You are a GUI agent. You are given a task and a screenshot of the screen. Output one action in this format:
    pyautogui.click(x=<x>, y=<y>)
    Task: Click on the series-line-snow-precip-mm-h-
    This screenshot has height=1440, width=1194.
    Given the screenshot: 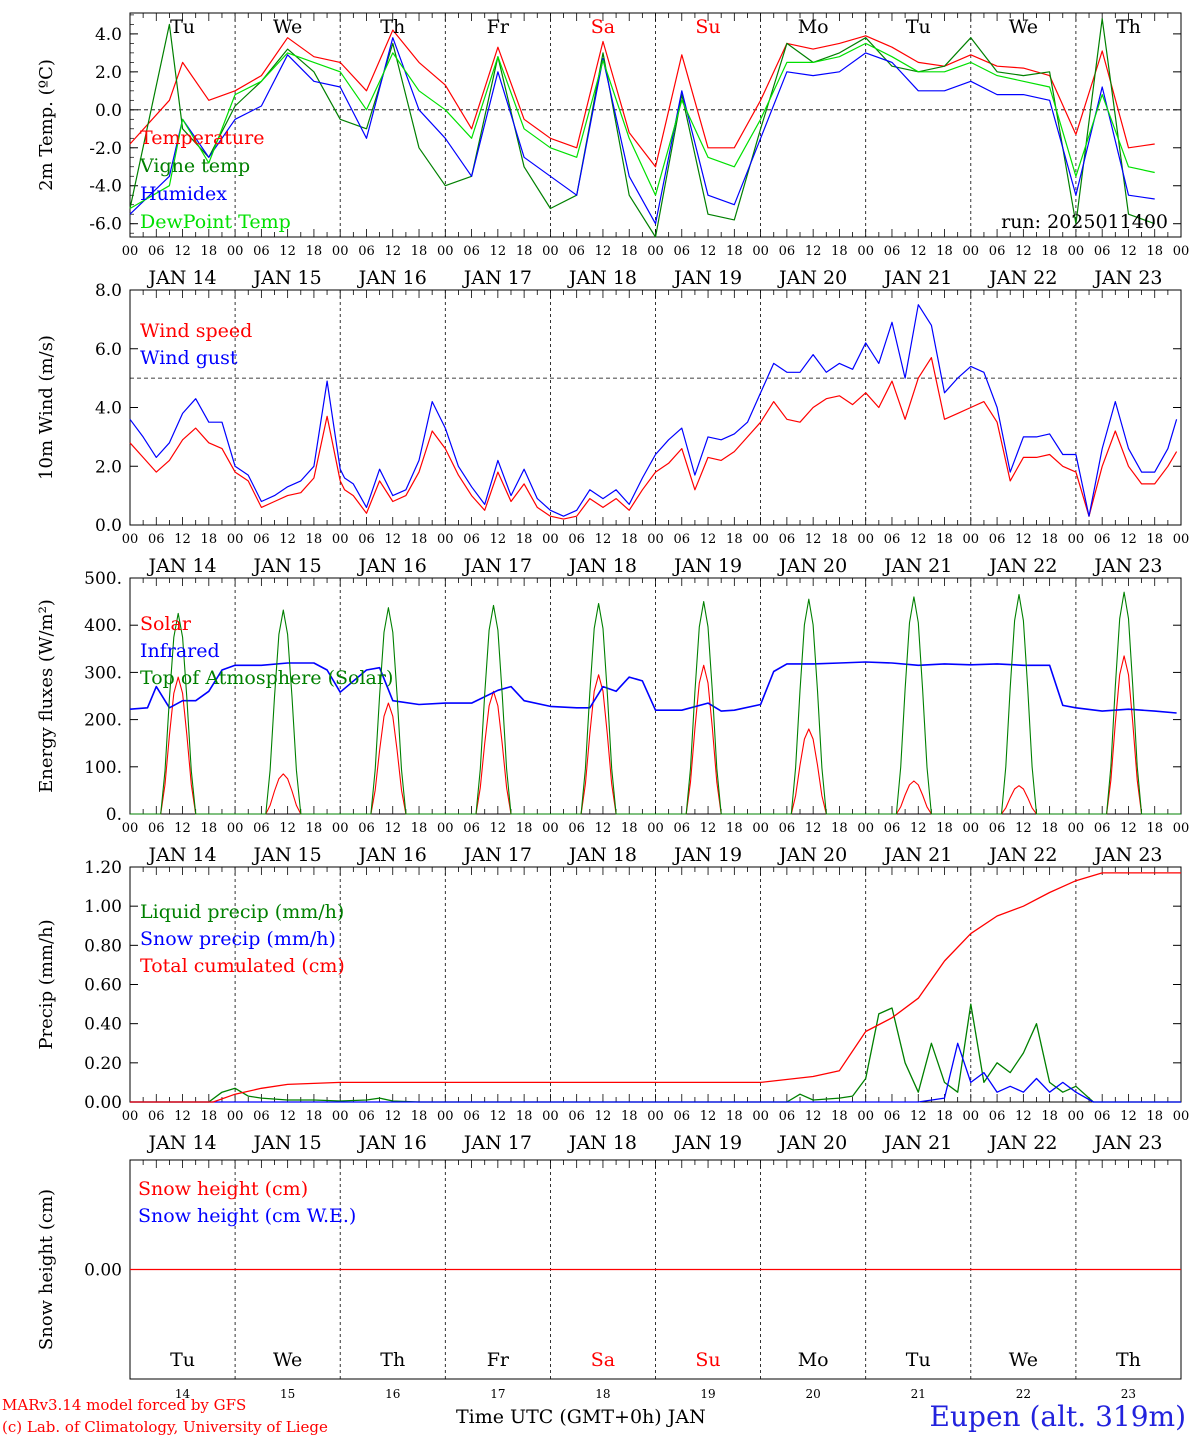 What is the action you would take?
    pyautogui.click(x=655, y=1072)
    